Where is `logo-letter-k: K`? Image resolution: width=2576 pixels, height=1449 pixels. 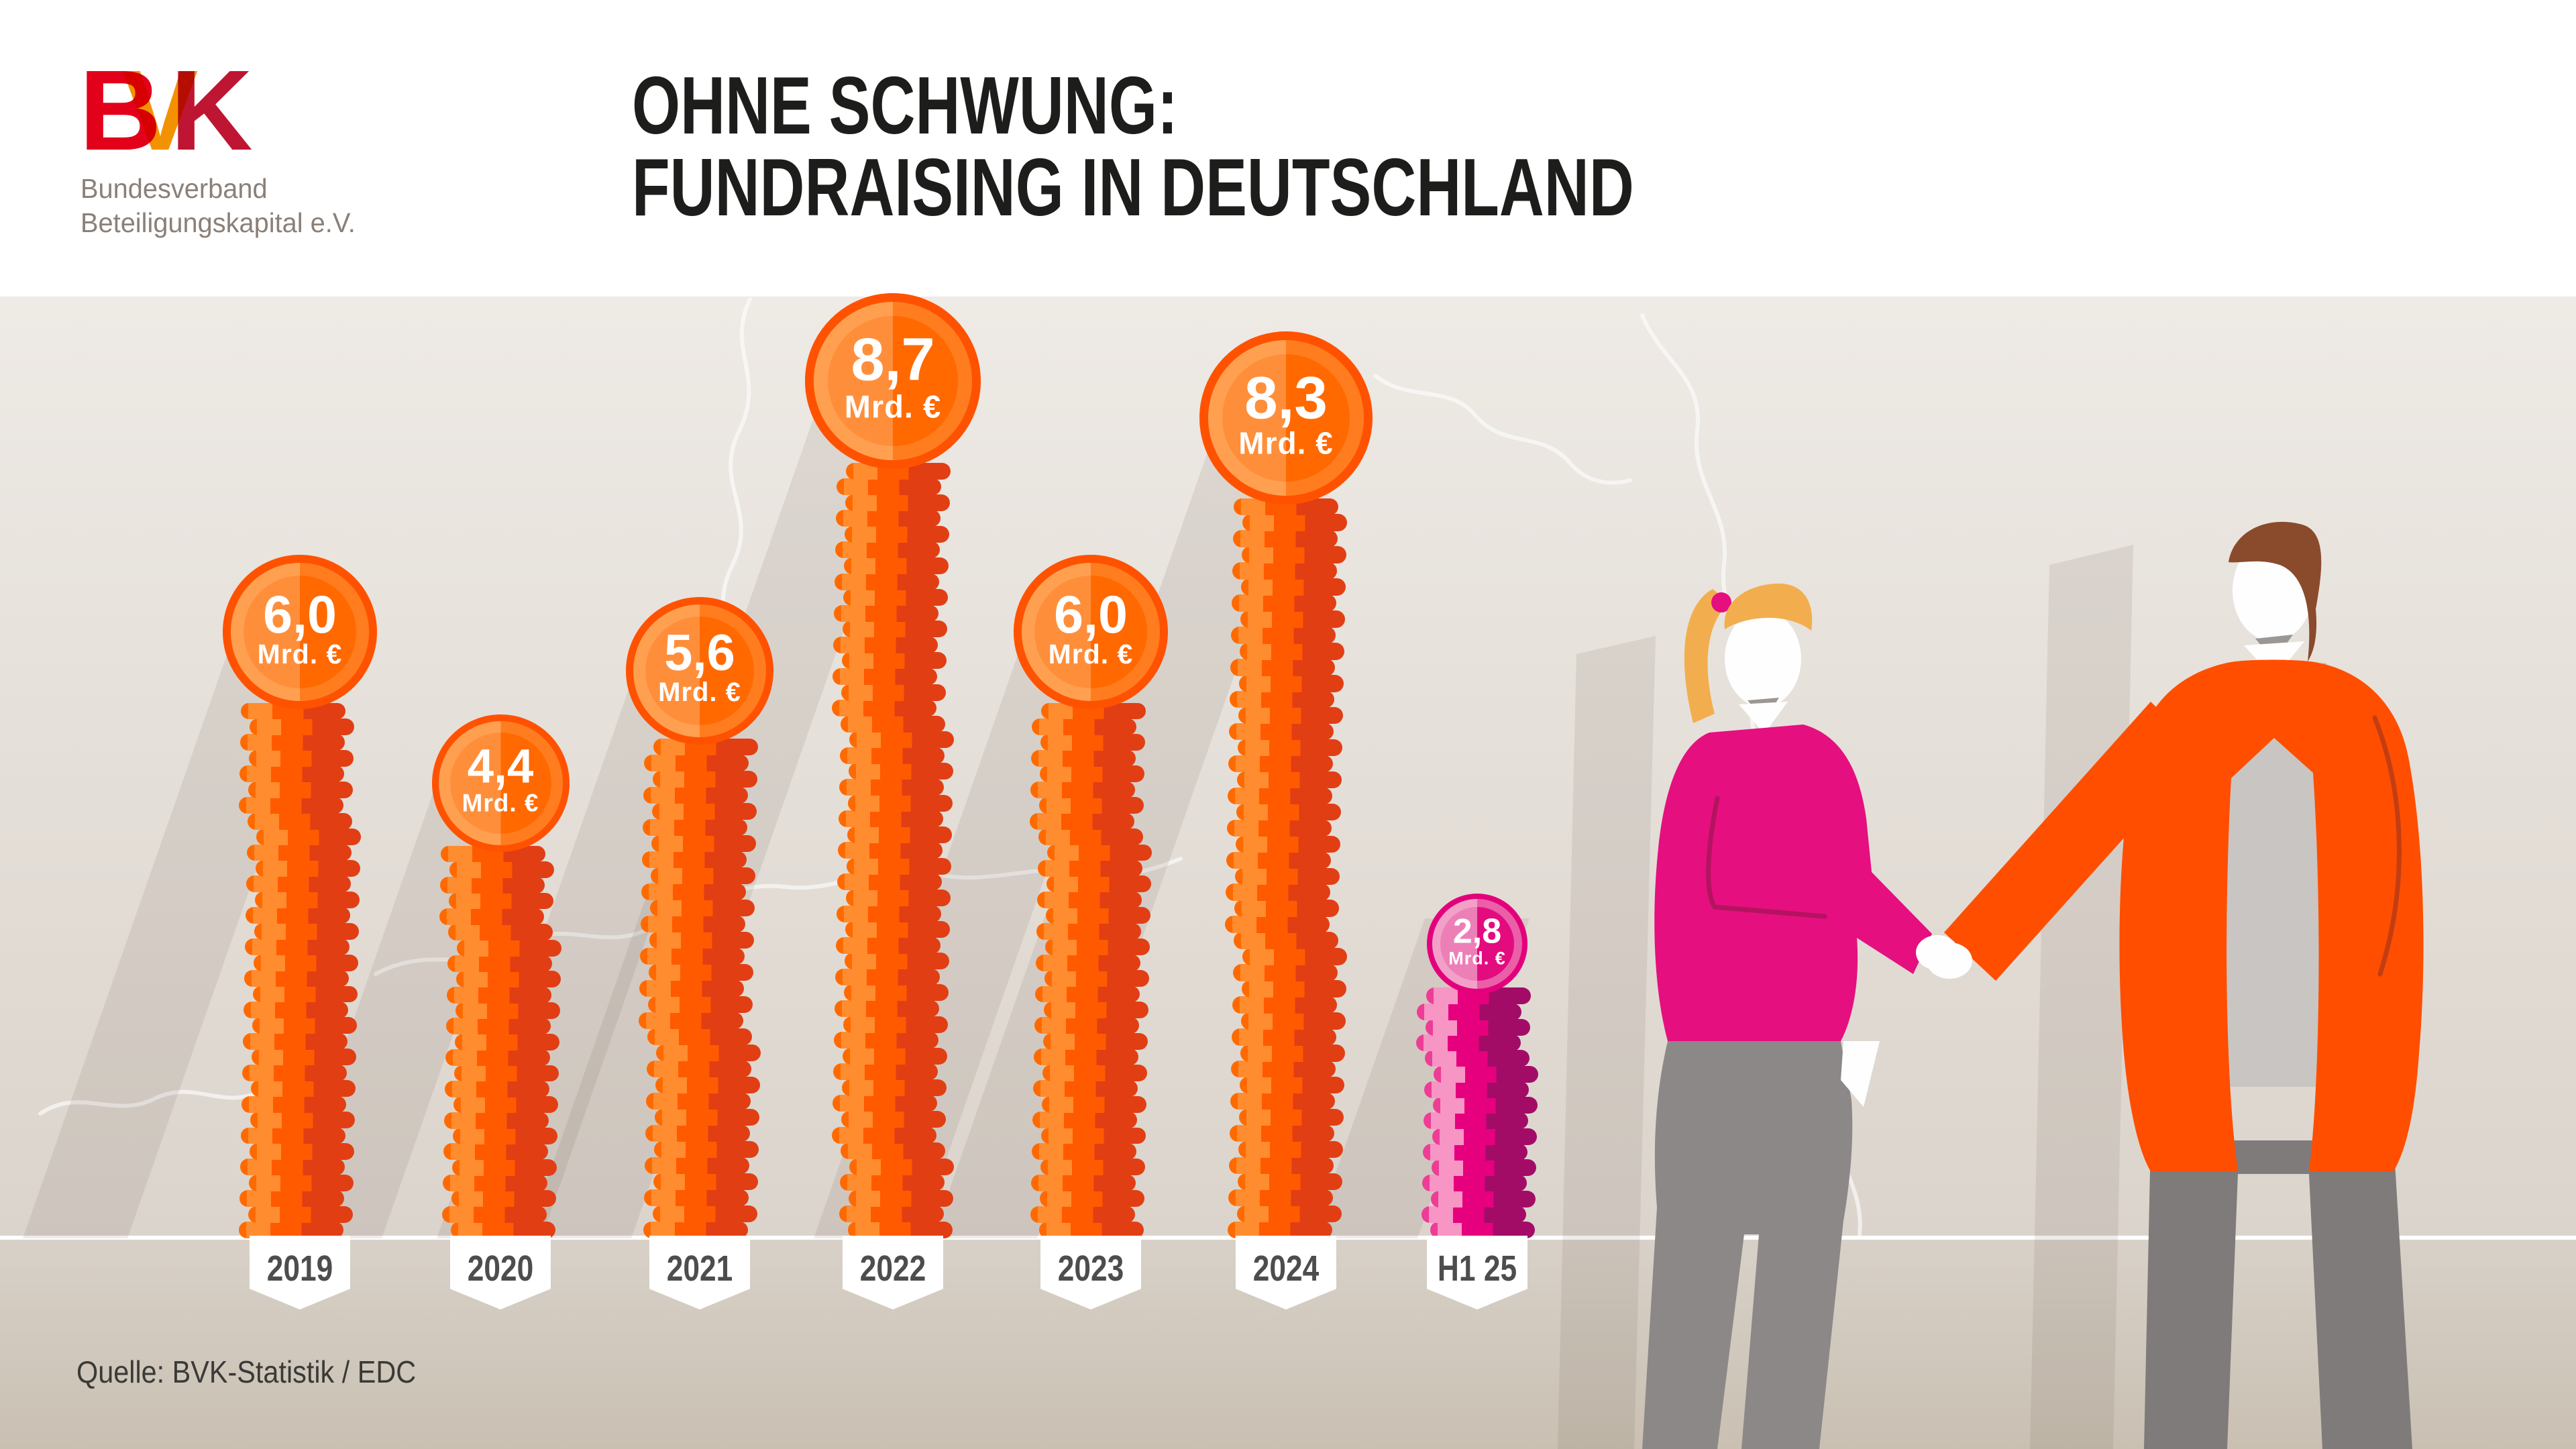
logo-letter-k: K is located at coordinates (211, 110).